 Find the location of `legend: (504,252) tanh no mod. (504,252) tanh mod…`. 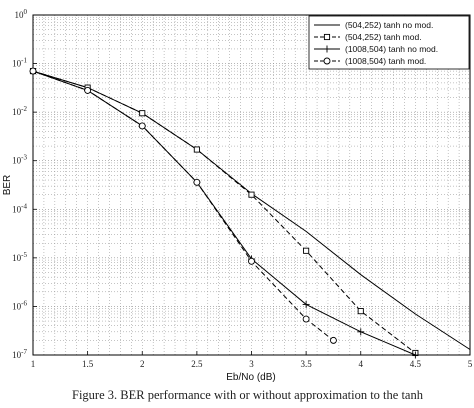

legend: (504,252) tanh no mod. (504,252) tanh mod… is located at coordinates (389, 42).